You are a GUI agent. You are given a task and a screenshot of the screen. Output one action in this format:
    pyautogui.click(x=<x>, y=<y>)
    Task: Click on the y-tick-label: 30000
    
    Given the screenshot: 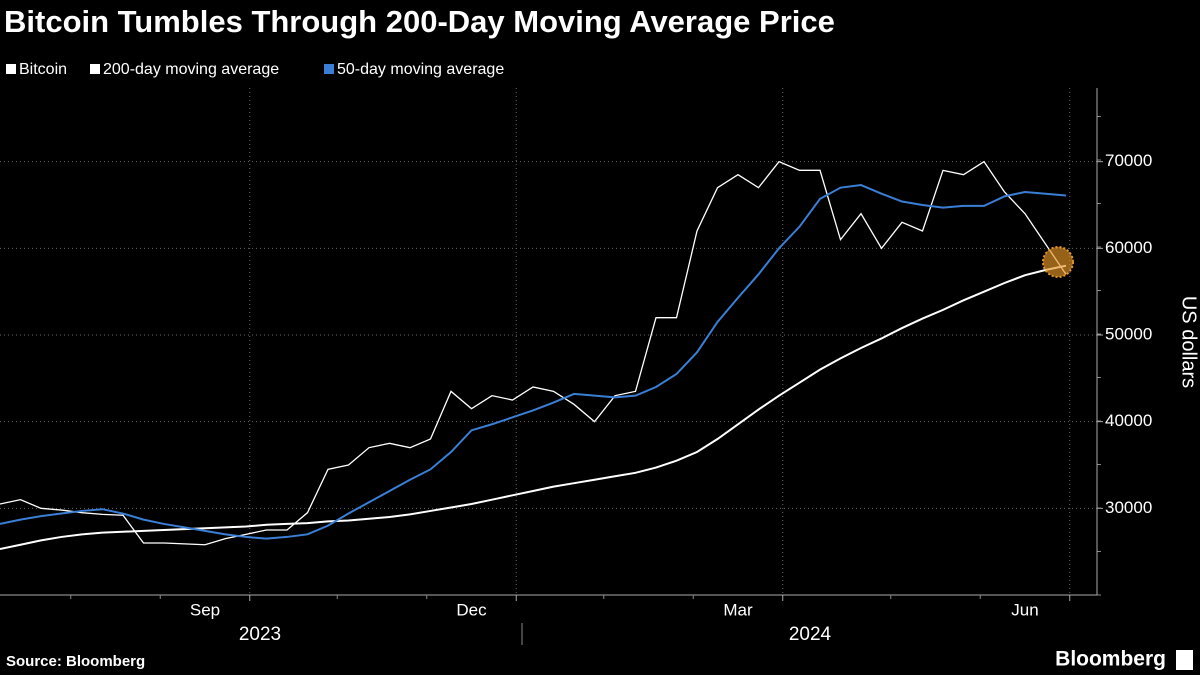 What is the action you would take?
    pyautogui.click(x=1128, y=507)
    